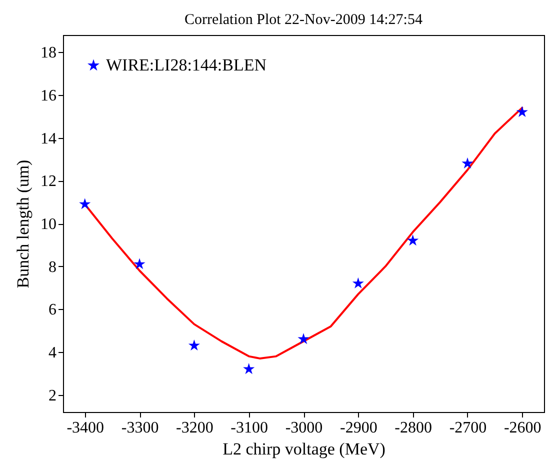 This screenshot has height=464, width=547. What do you see at coordinates (48, 224) in the screenshot?
I see `y-tick-label: 10` at bounding box center [48, 224].